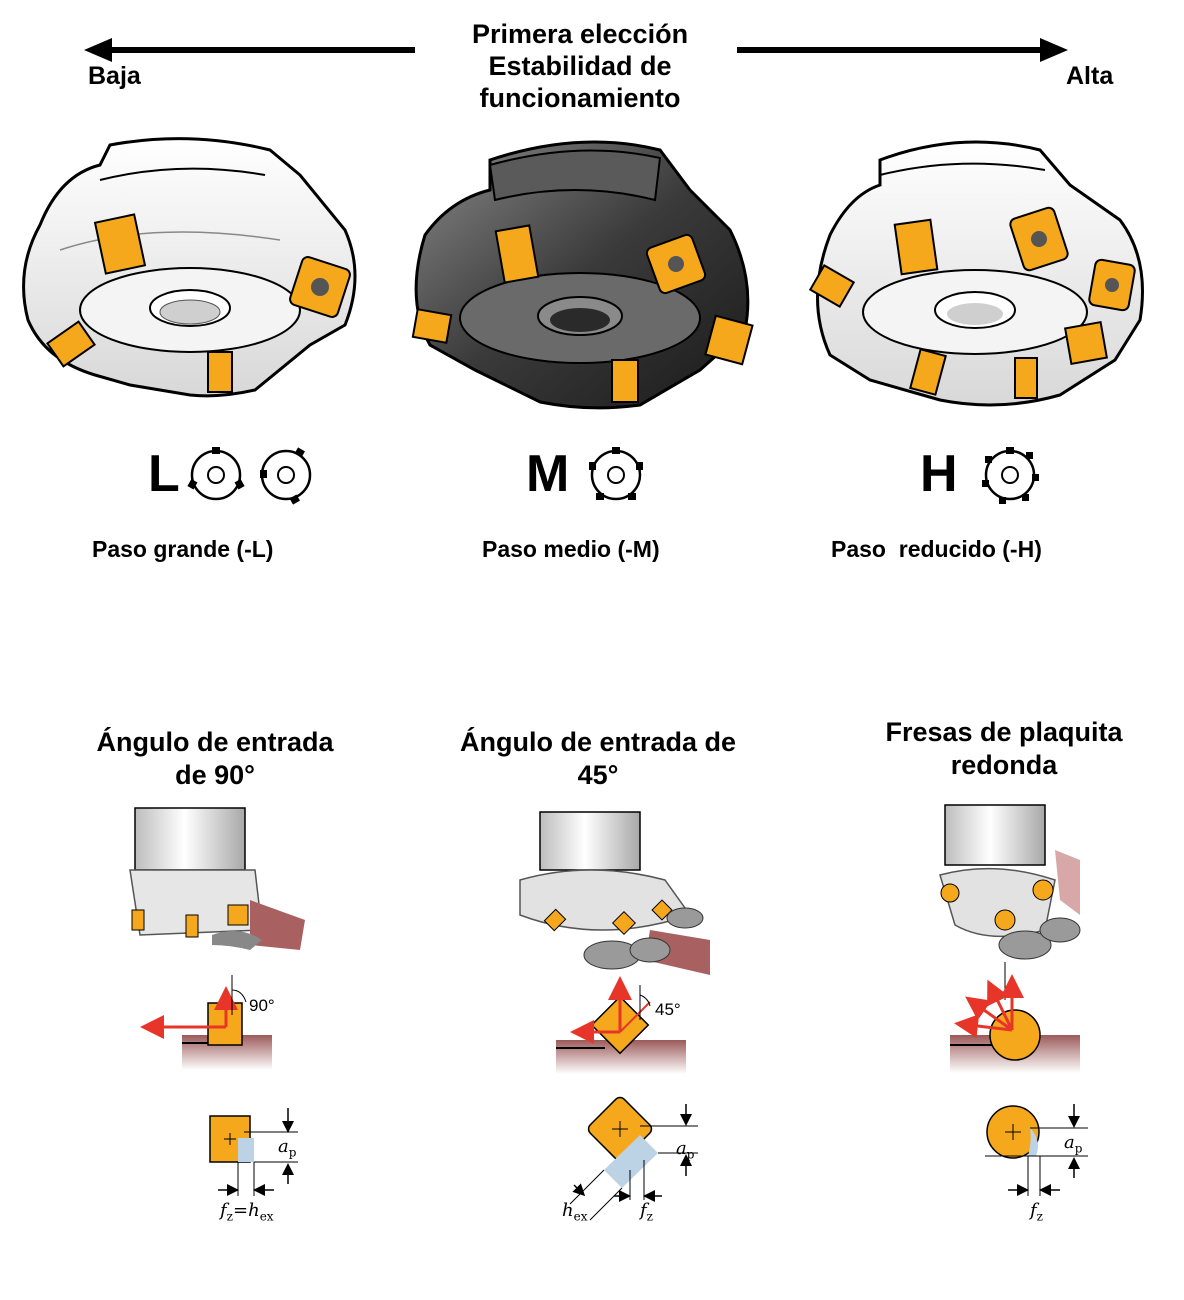 The width and height of the screenshot is (1184, 1300). Describe the element at coordinates (247, 1212) in the screenshot. I see `fz-hex-label-90: fz=hex` at that location.